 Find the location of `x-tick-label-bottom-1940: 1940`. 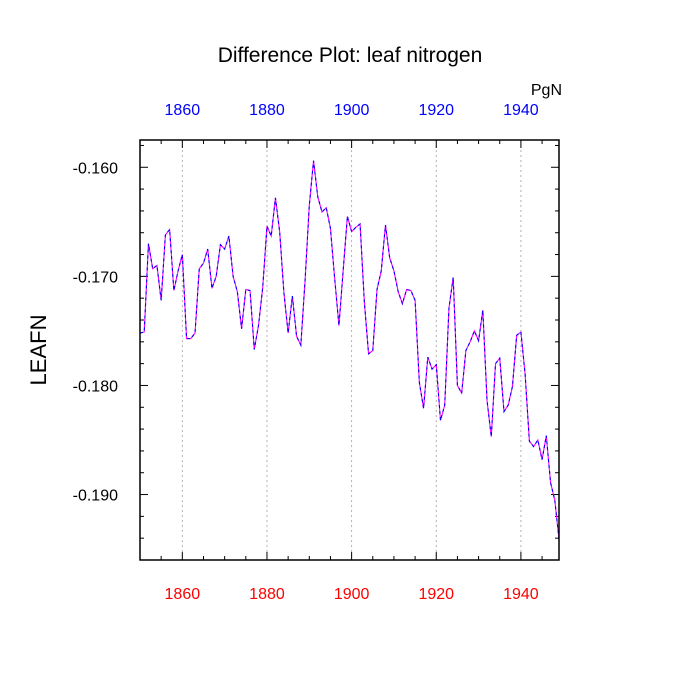

x-tick-label-bottom-1940: 1940 is located at coordinates (521, 594).